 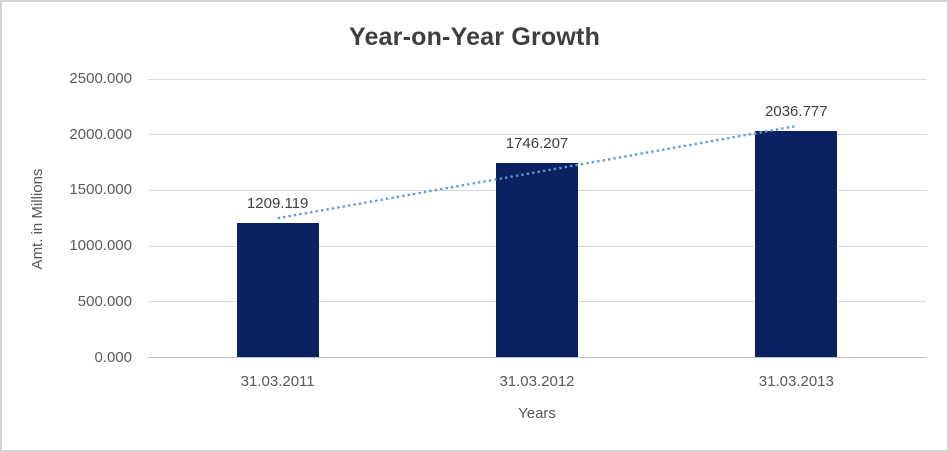 I want to click on data-label: 2036.777, so click(x=796, y=111).